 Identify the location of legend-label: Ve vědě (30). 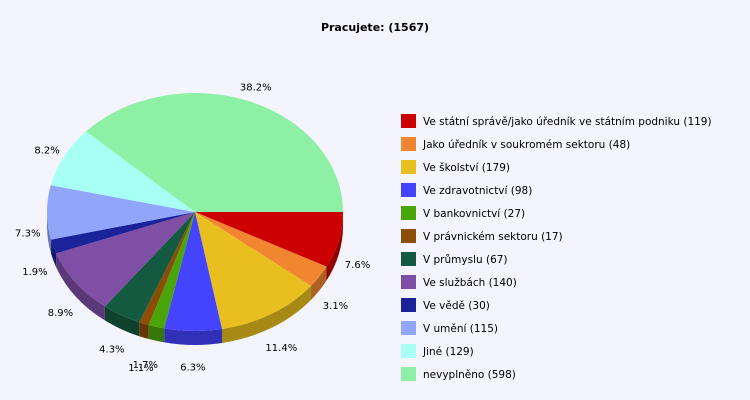
(456, 306).